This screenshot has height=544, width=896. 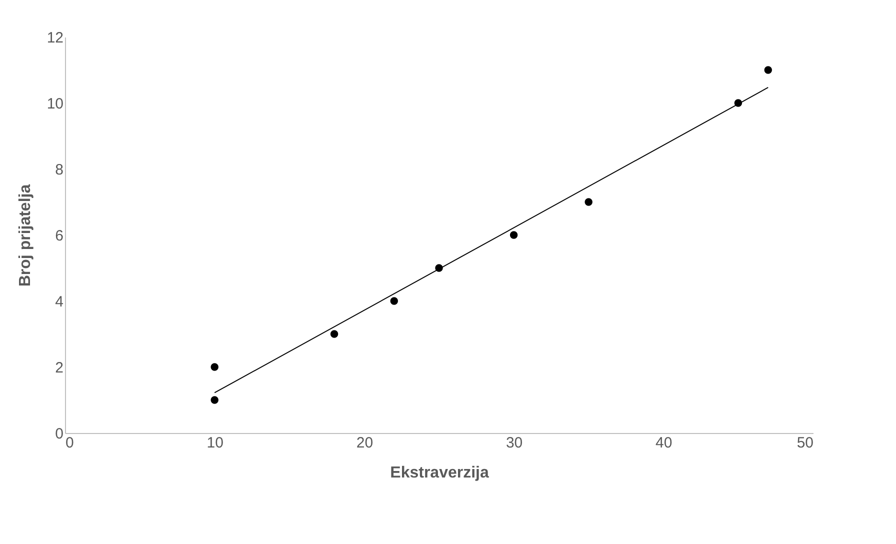 I want to click on x-tick-label: 10, so click(x=215, y=443).